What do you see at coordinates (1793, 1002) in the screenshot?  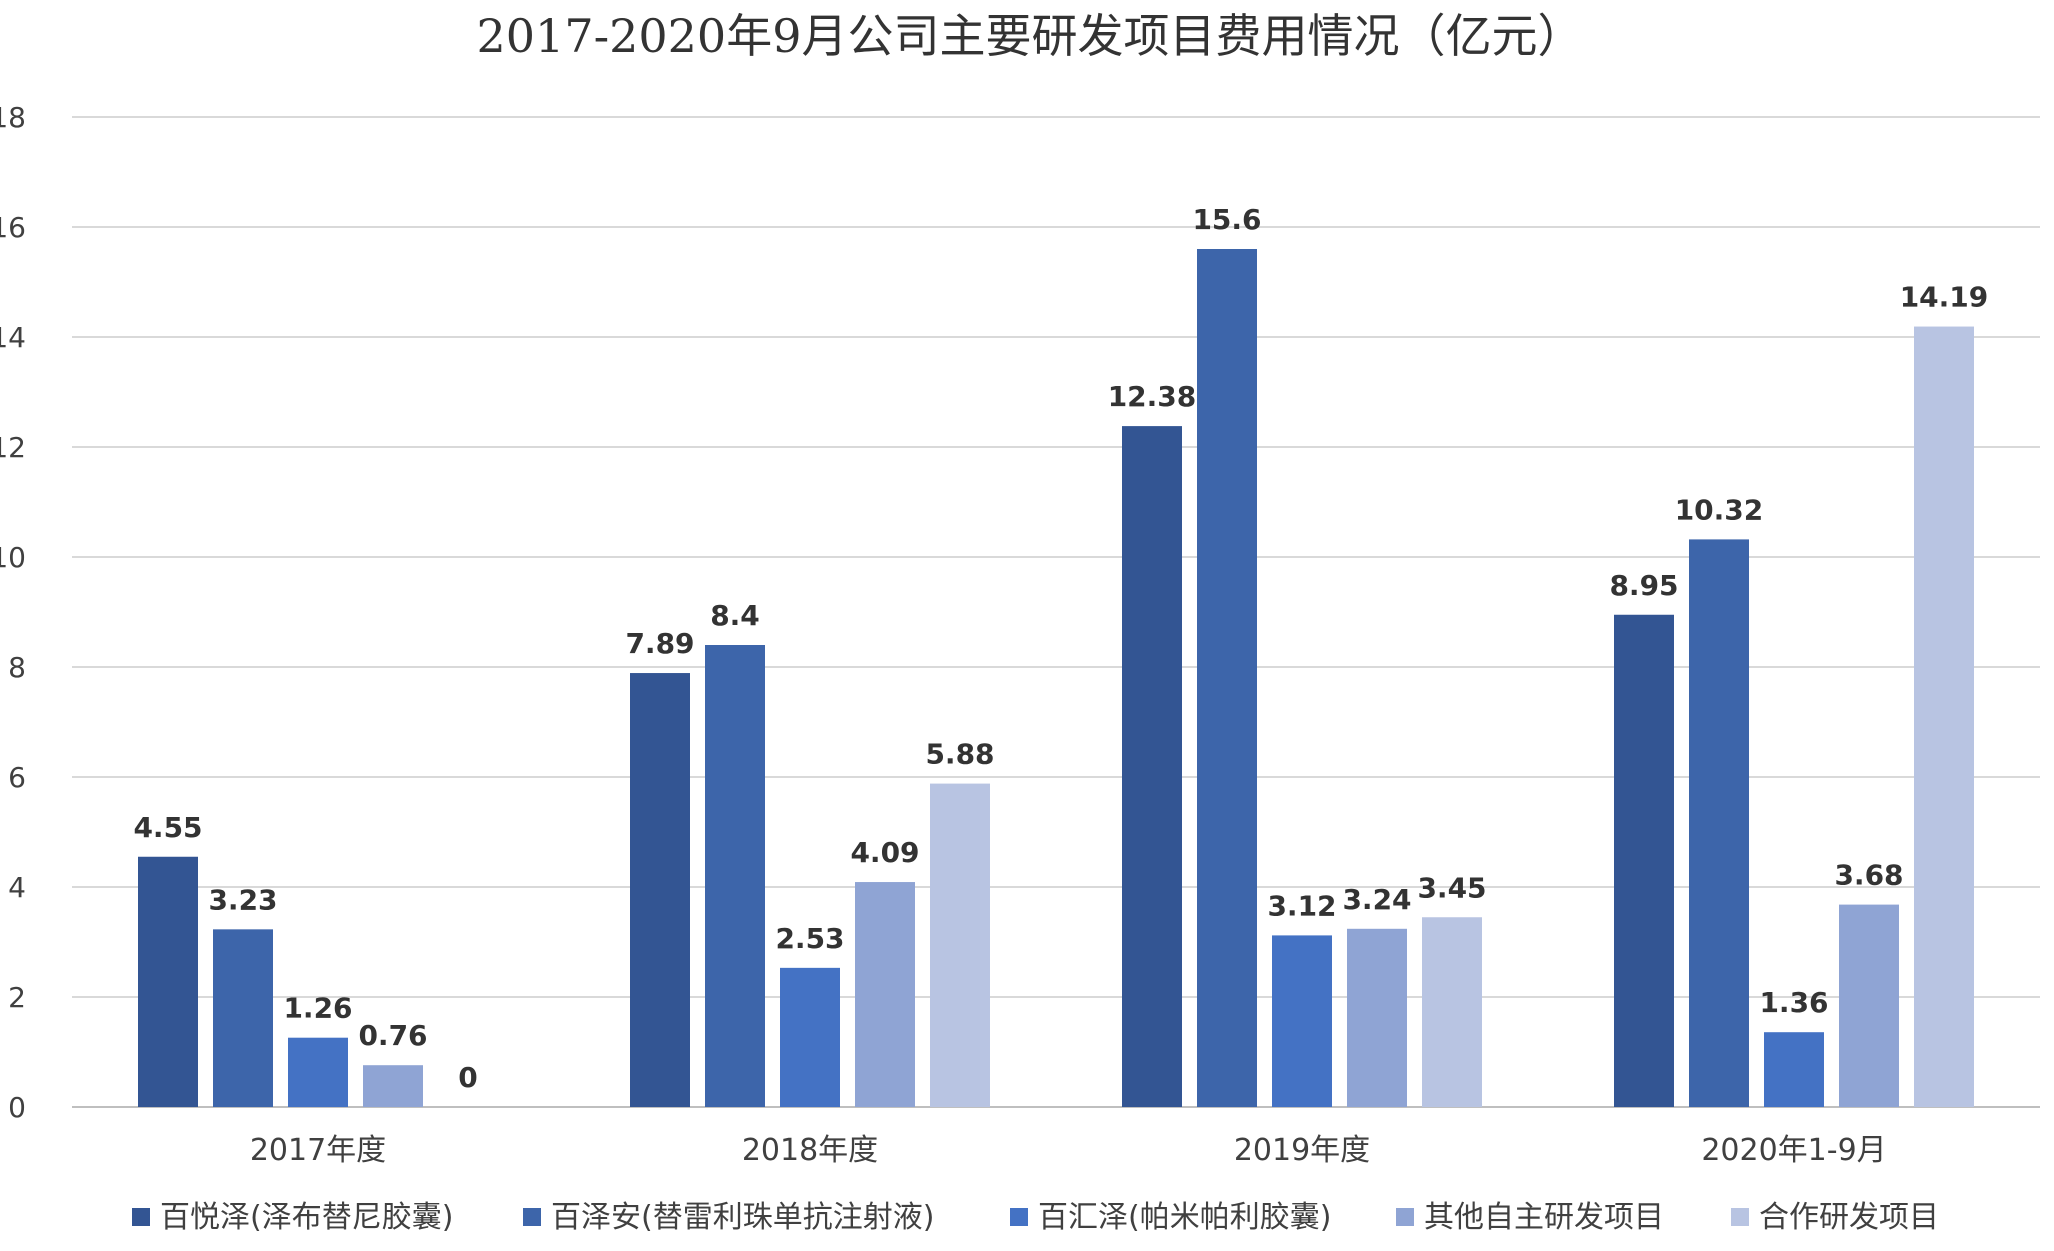 I see `data-label: 1.36` at bounding box center [1793, 1002].